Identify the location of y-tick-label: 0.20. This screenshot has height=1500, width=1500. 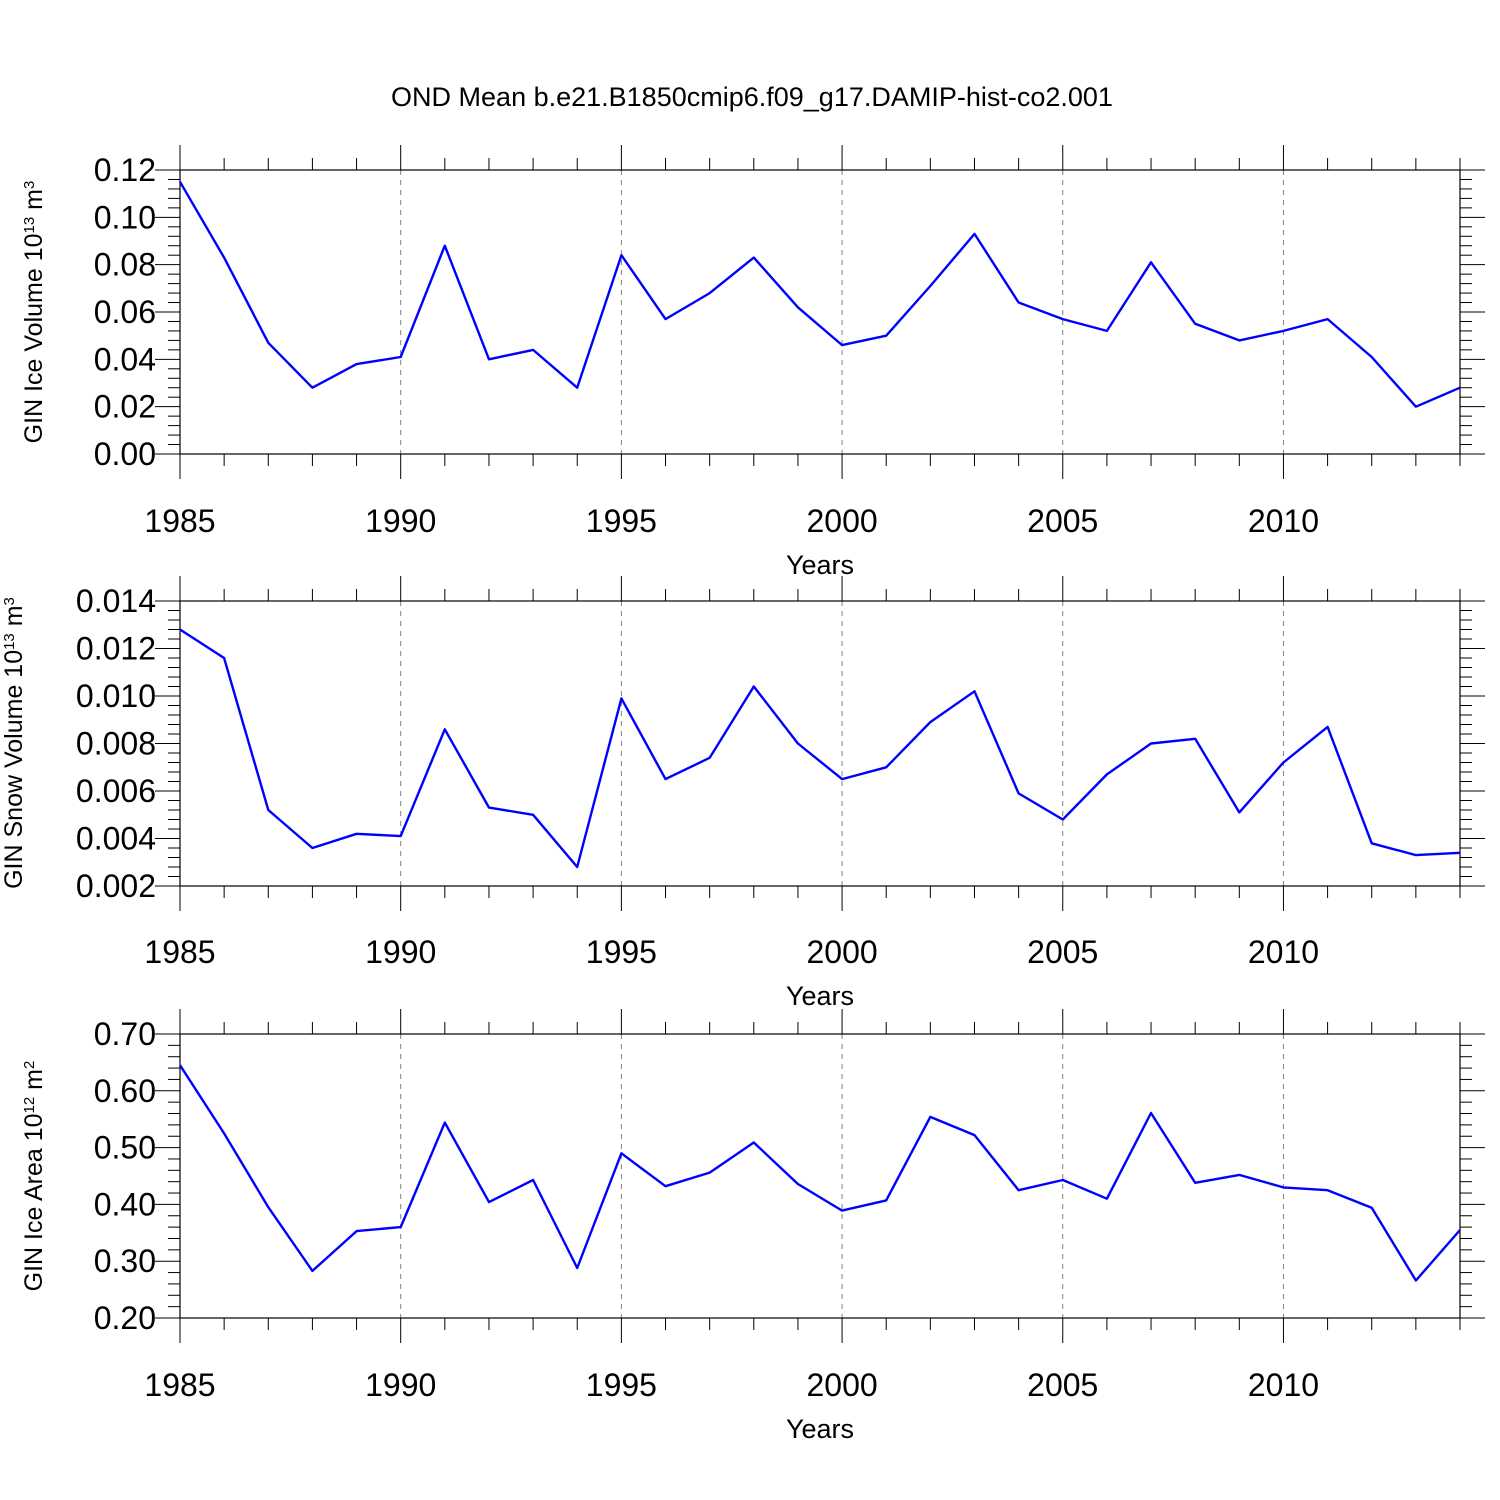
(125, 1318).